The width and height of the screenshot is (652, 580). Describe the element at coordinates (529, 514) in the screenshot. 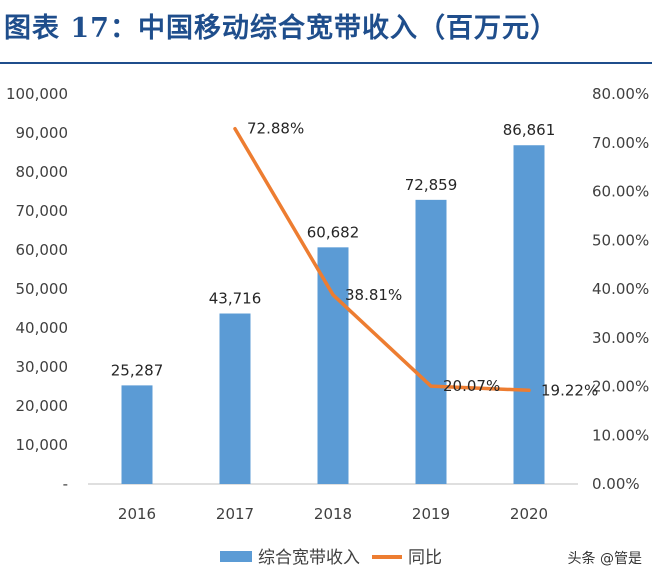

I see `x-tick-label: 2020` at that location.